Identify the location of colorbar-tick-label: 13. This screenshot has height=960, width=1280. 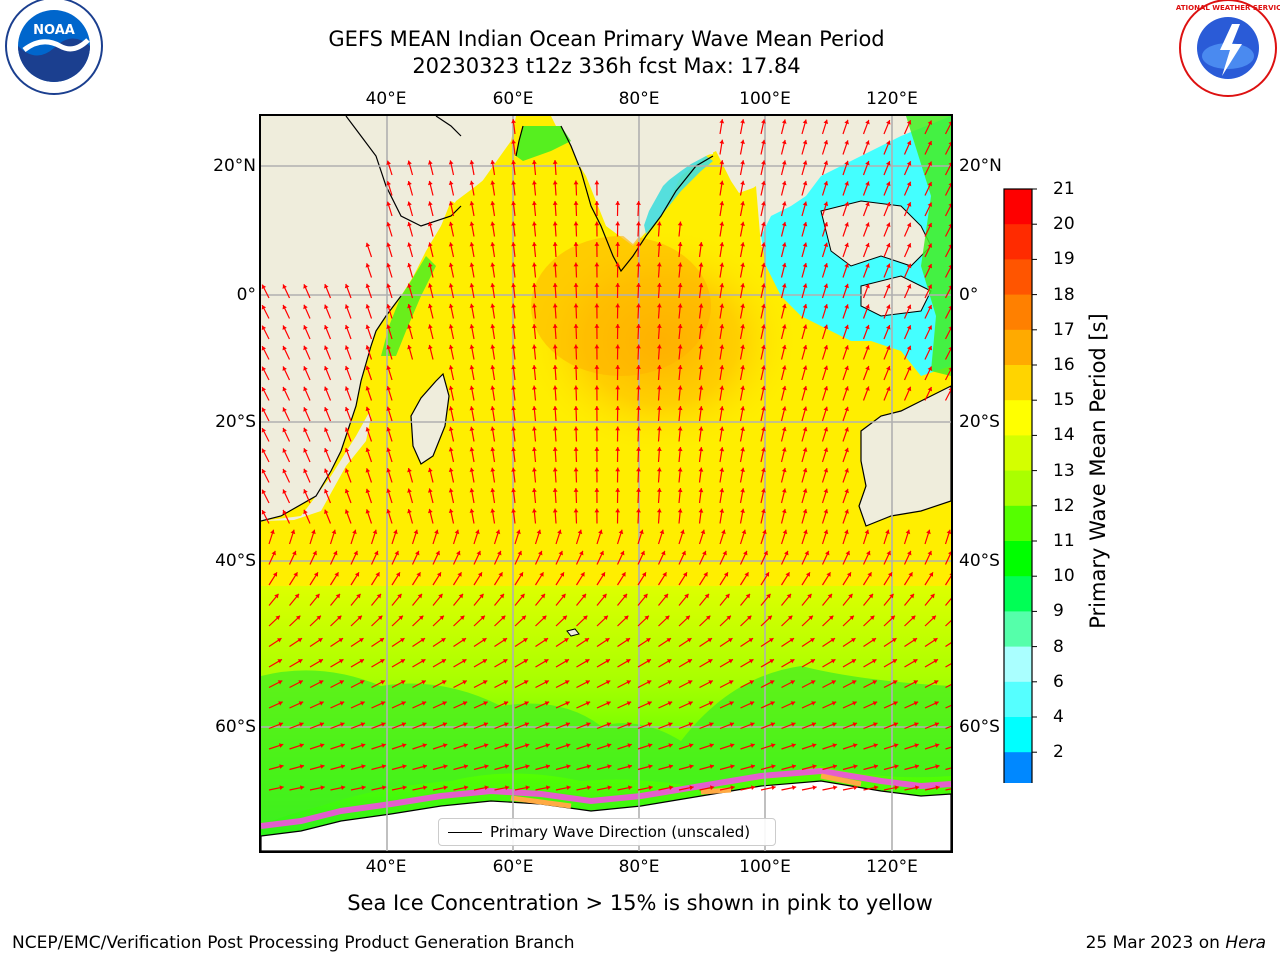
(1064, 470).